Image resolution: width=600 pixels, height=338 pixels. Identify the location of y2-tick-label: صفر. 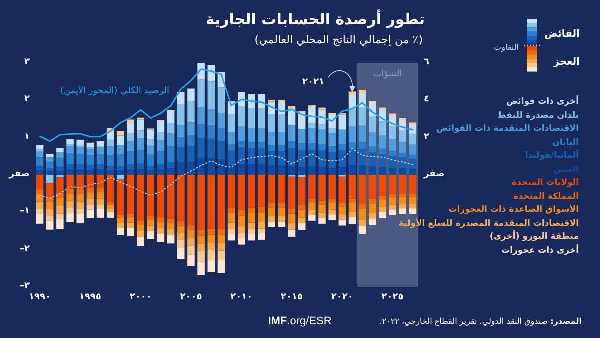
(434, 175).